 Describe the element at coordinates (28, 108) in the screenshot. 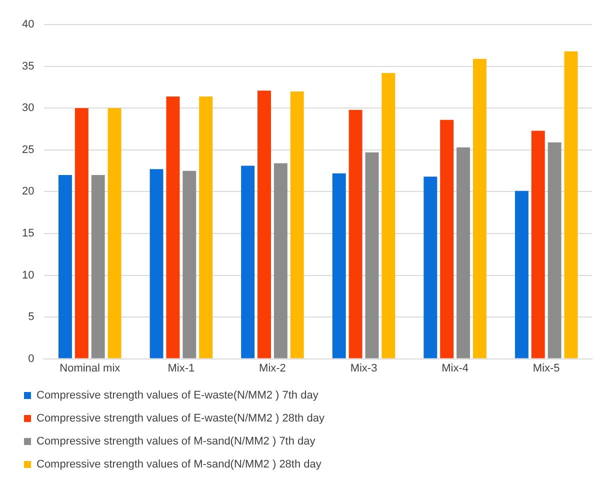

I see `y-tick-label: 30` at that location.